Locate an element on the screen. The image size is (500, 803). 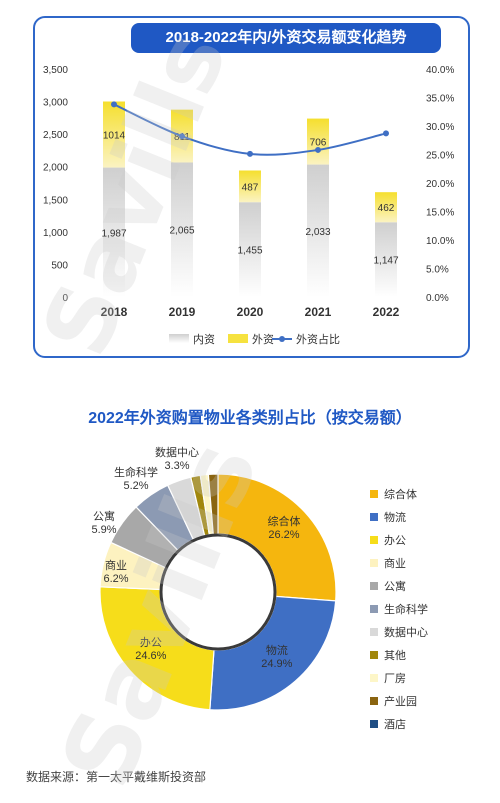
legend-label-domestic: 内资 is located at coordinates (204, 339).